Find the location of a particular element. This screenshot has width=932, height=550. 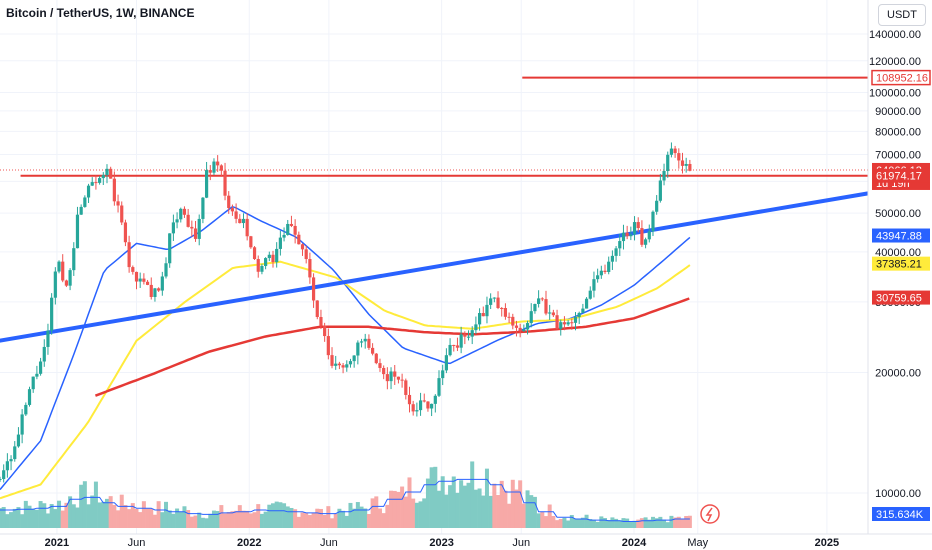

currency-button: USDT is located at coordinates (902, 15).